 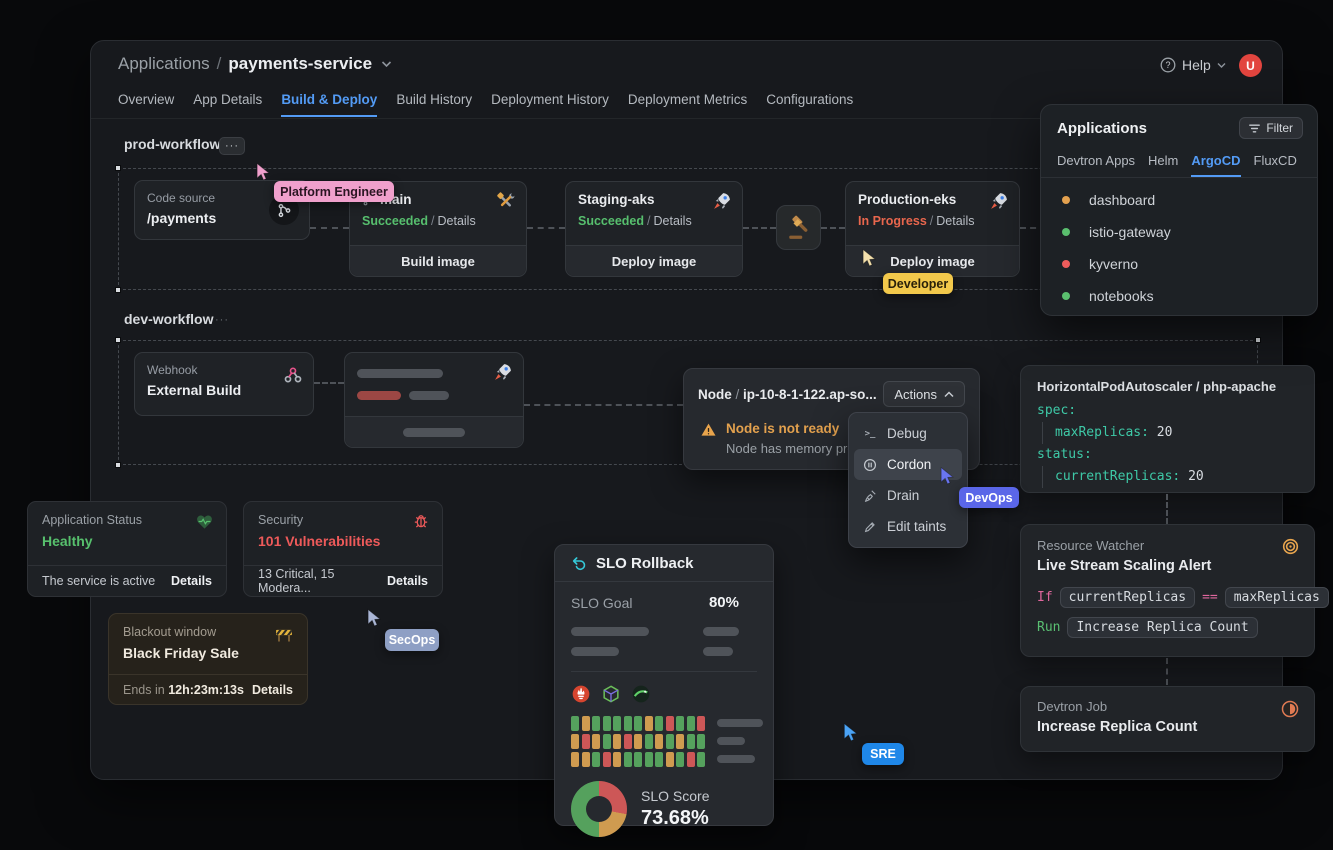 I want to click on menu-item-edit-taints: Edit taints, so click(x=908, y=526).